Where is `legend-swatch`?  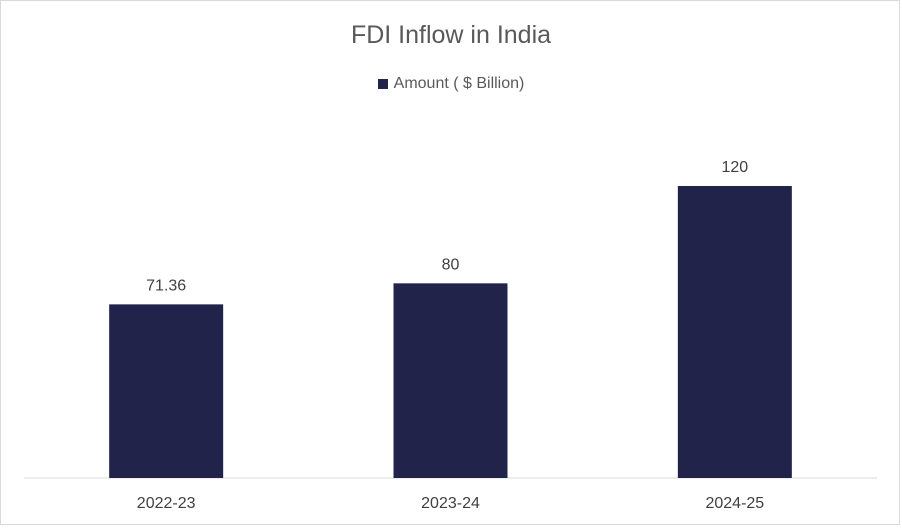
legend-swatch is located at coordinates (382, 84).